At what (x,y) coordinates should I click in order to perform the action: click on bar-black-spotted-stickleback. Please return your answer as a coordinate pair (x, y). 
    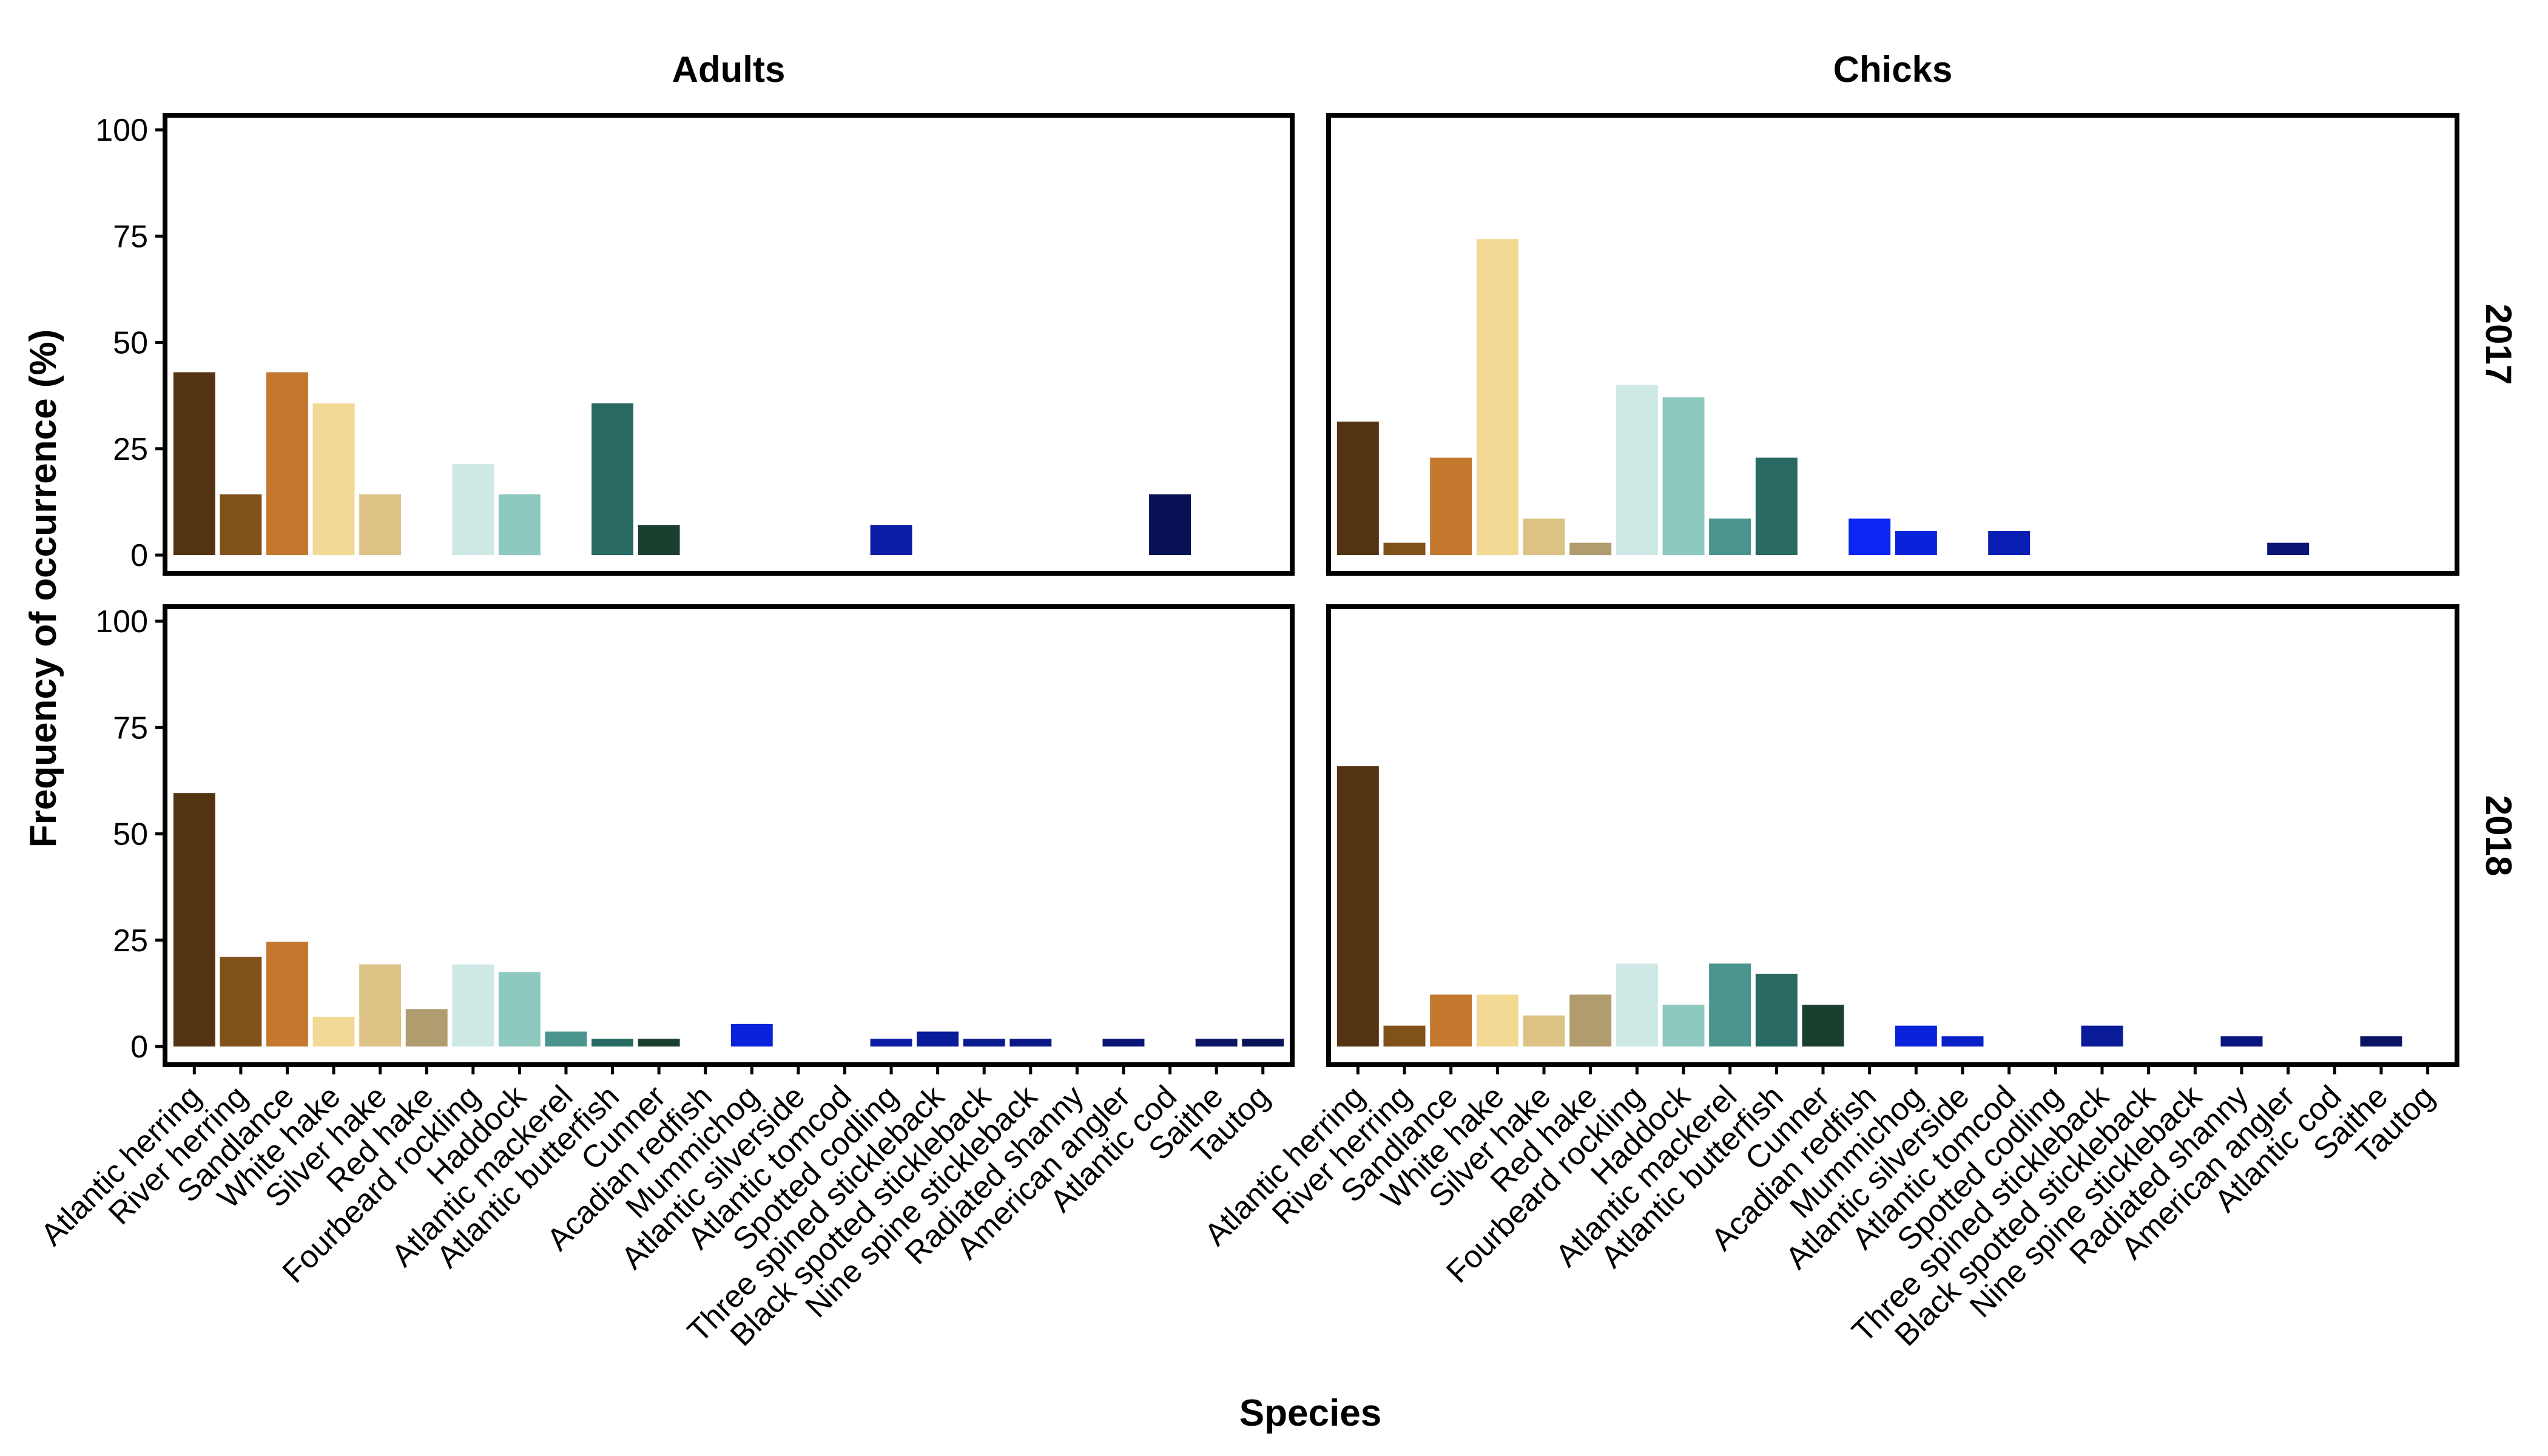
    Looking at the image, I should click on (984, 1042).